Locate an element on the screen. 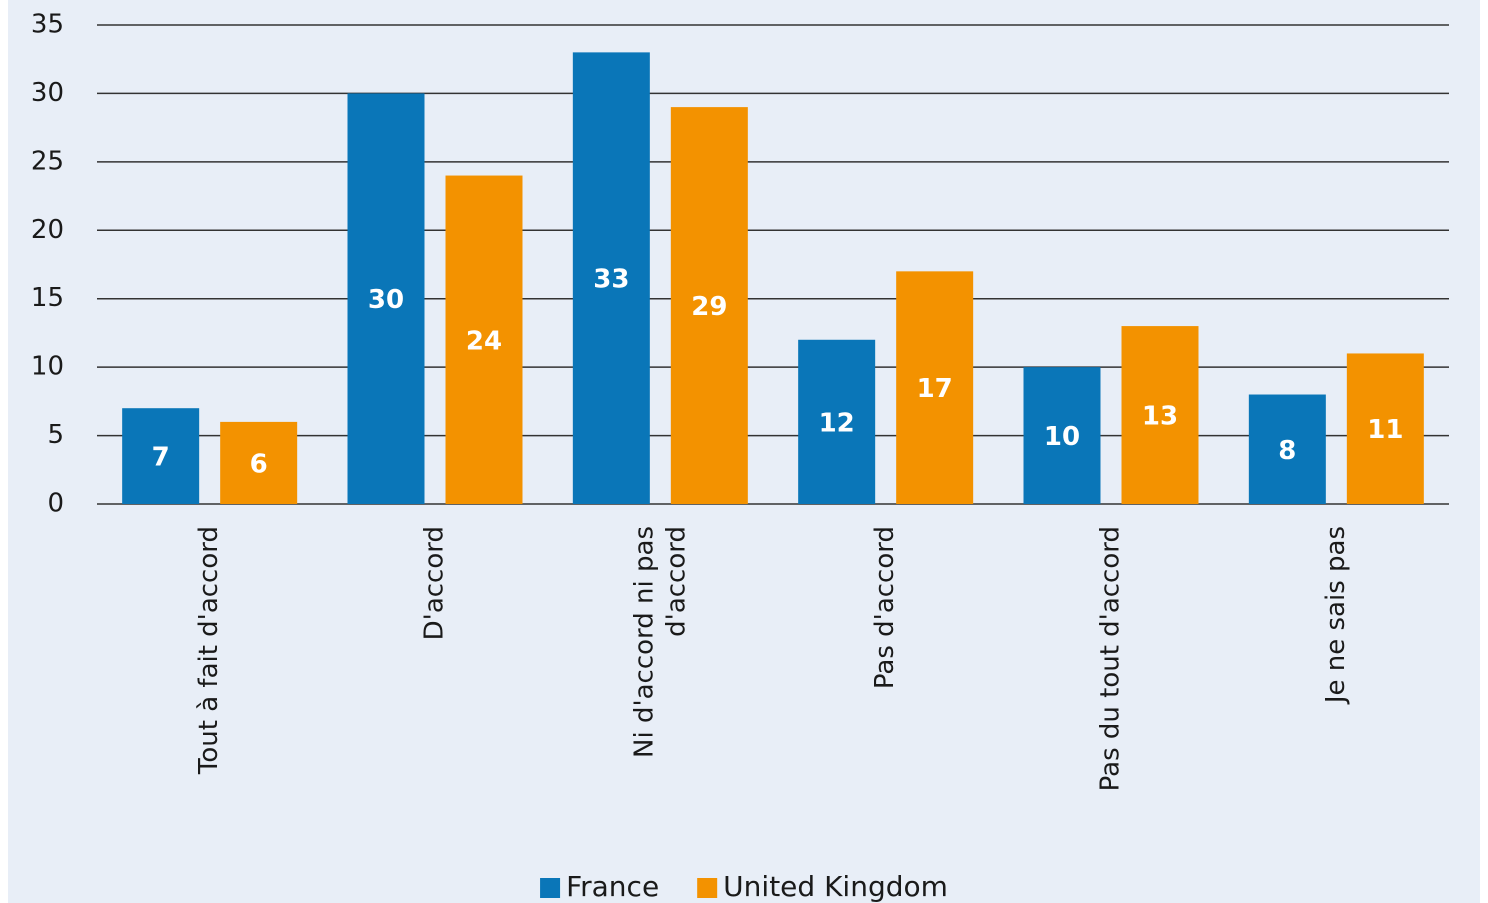  value-label: 29 is located at coordinates (709, 307).